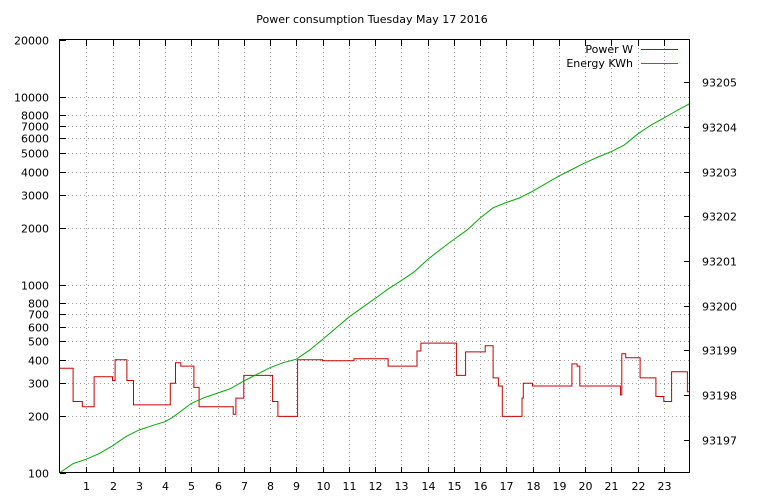  What do you see at coordinates (719, 83) in the screenshot?
I see `y-right-tick-label: 93205` at bounding box center [719, 83].